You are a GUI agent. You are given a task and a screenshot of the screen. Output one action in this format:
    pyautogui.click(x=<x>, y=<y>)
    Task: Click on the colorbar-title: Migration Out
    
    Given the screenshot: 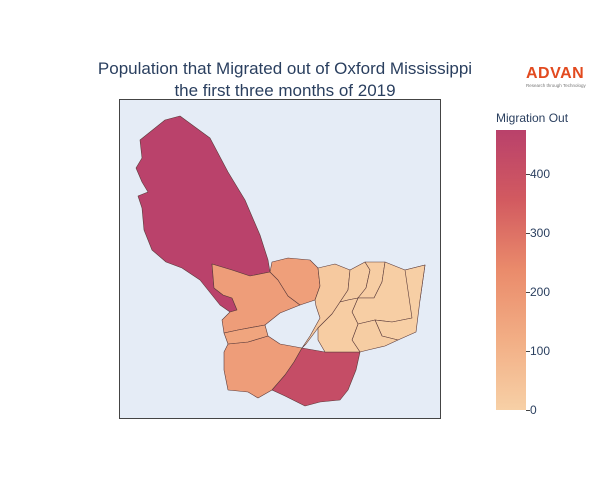 What is the action you would take?
    pyautogui.click(x=532, y=118)
    